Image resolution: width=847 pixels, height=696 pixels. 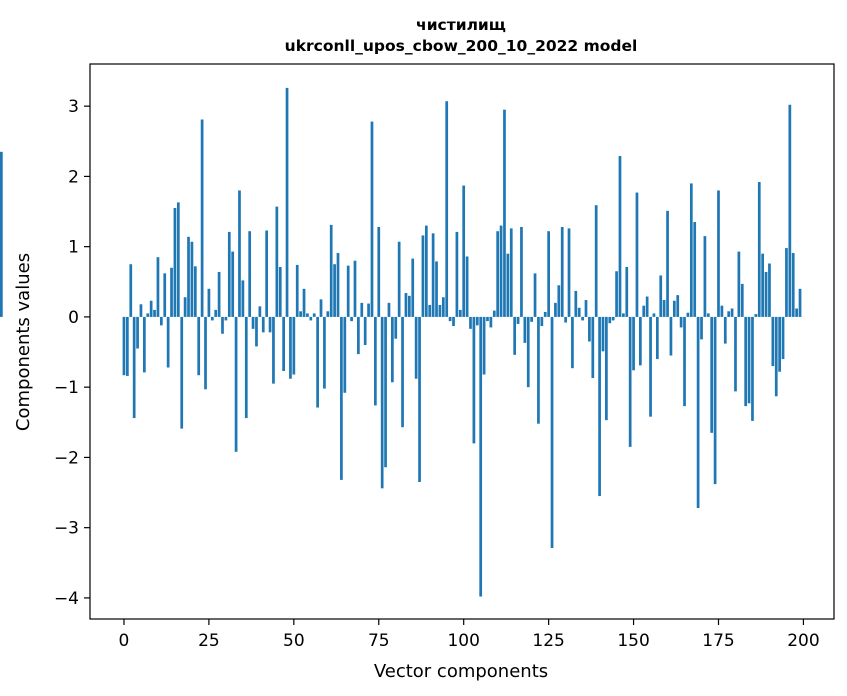 What do you see at coordinates (124, 641) in the screenshot?
I see `x-tick-label: 0` at bounding box center [124, 641].